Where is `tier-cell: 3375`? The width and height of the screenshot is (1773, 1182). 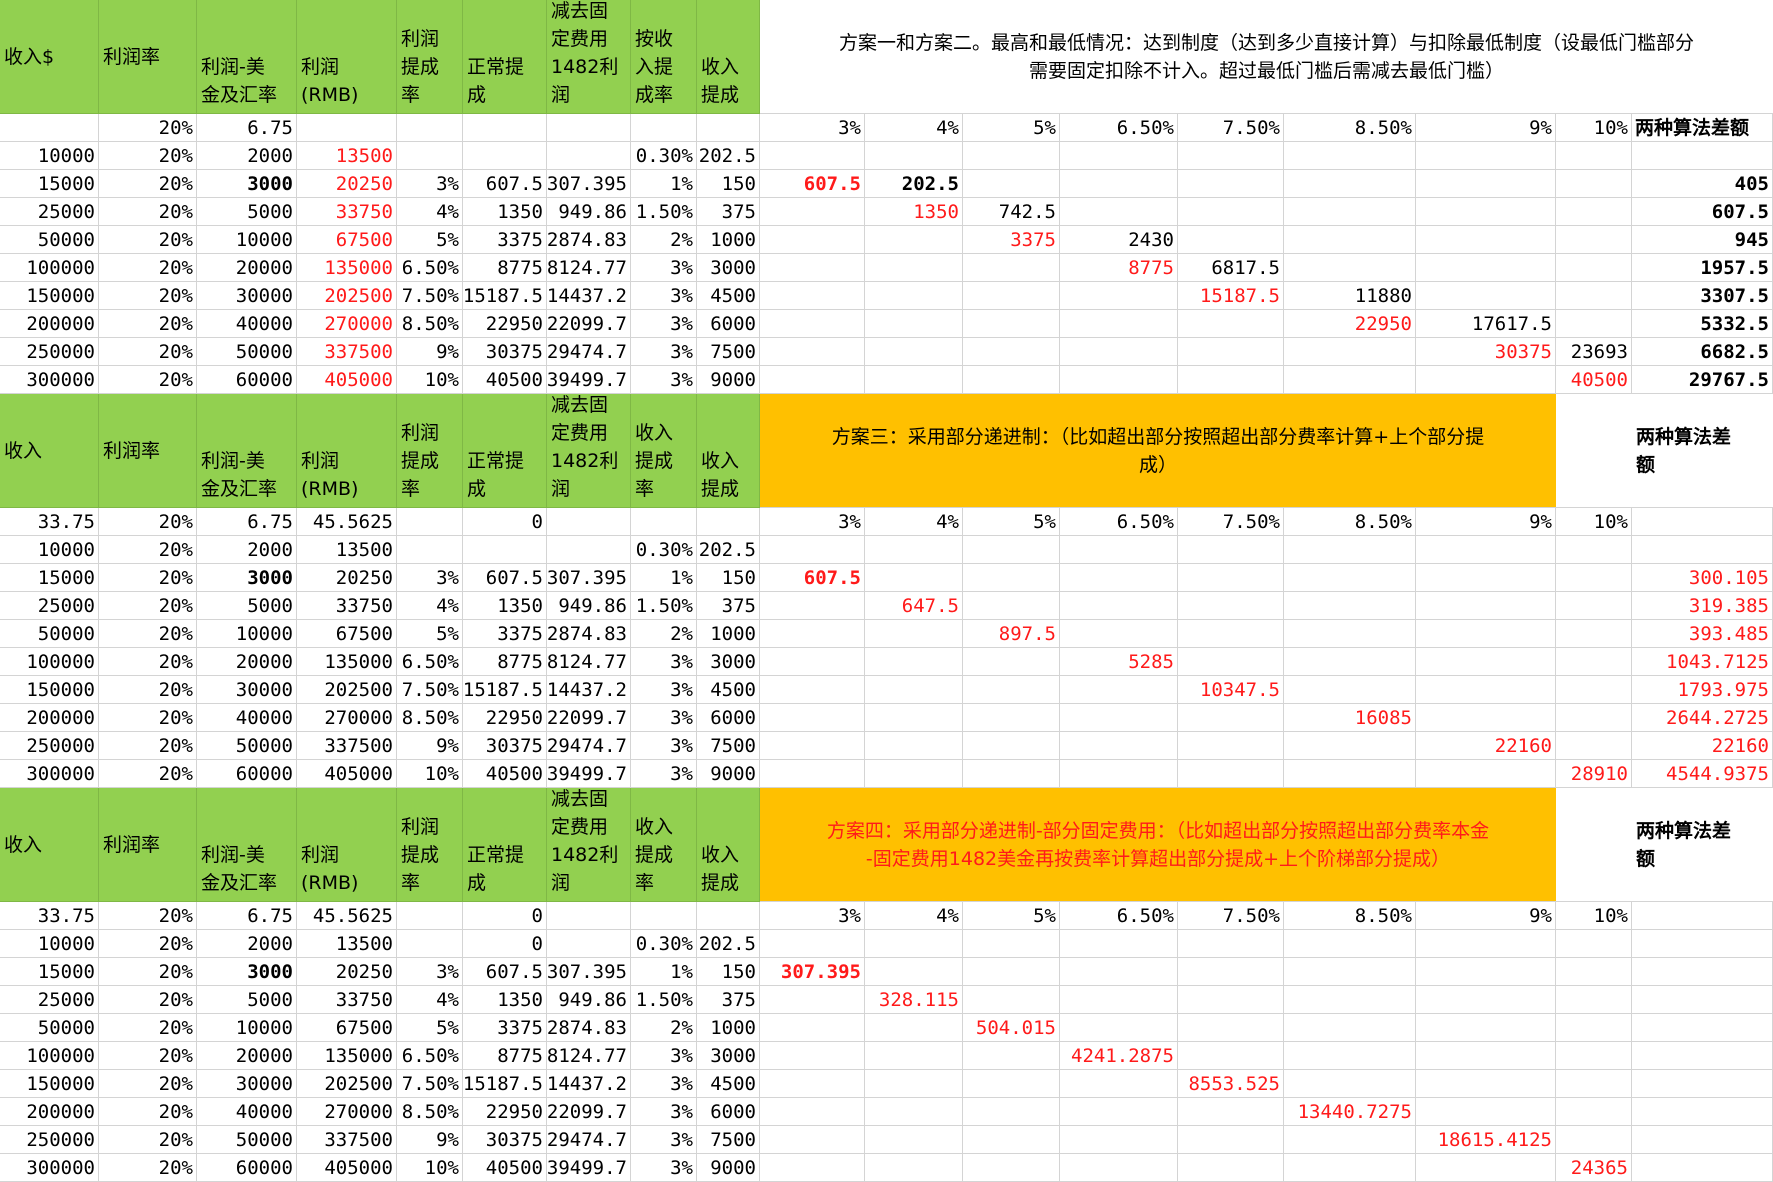
tier-cell: 3375 is located at coordinates (1011, 240).